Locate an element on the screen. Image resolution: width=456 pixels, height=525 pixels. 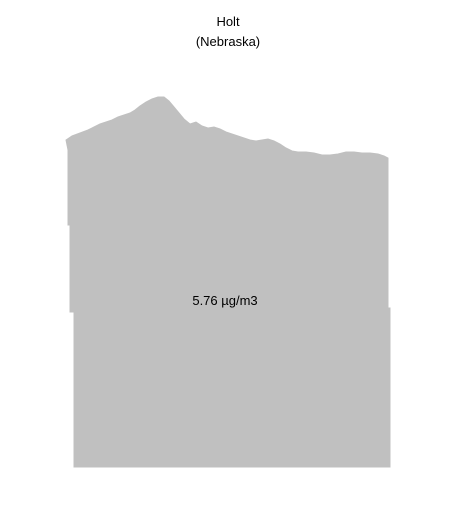
concentration-value-label: 5.76 µg/m3 is located at coordinates (224, 300).